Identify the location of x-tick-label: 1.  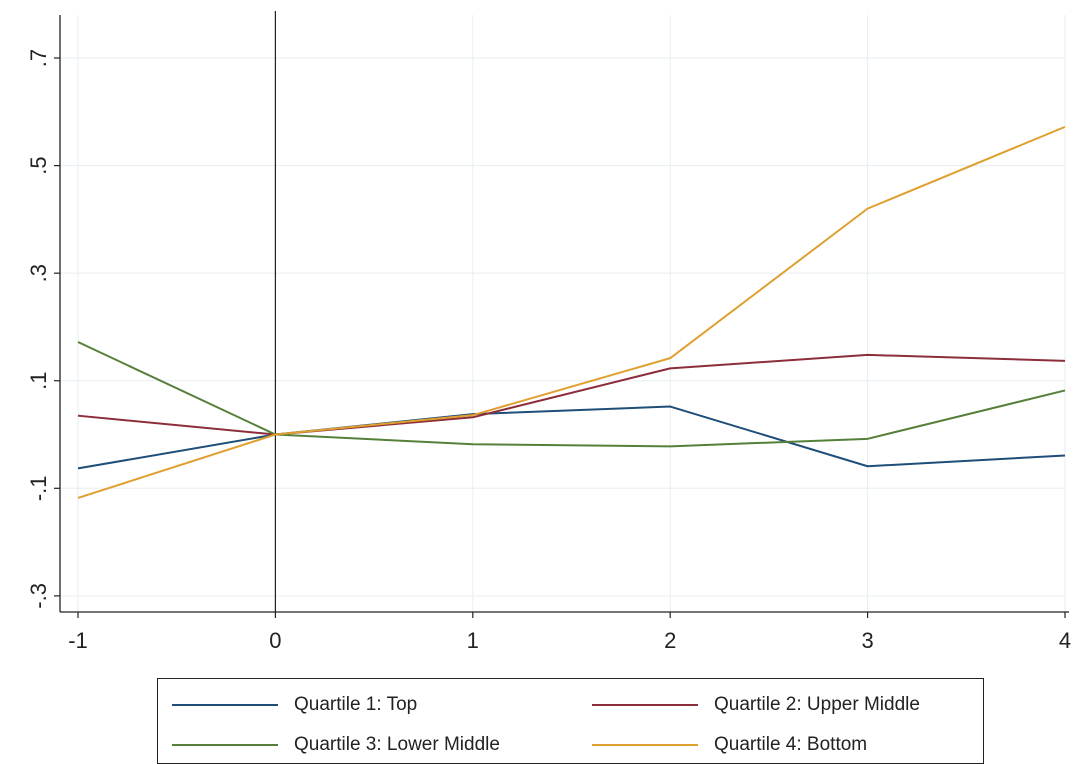
(473, 640).